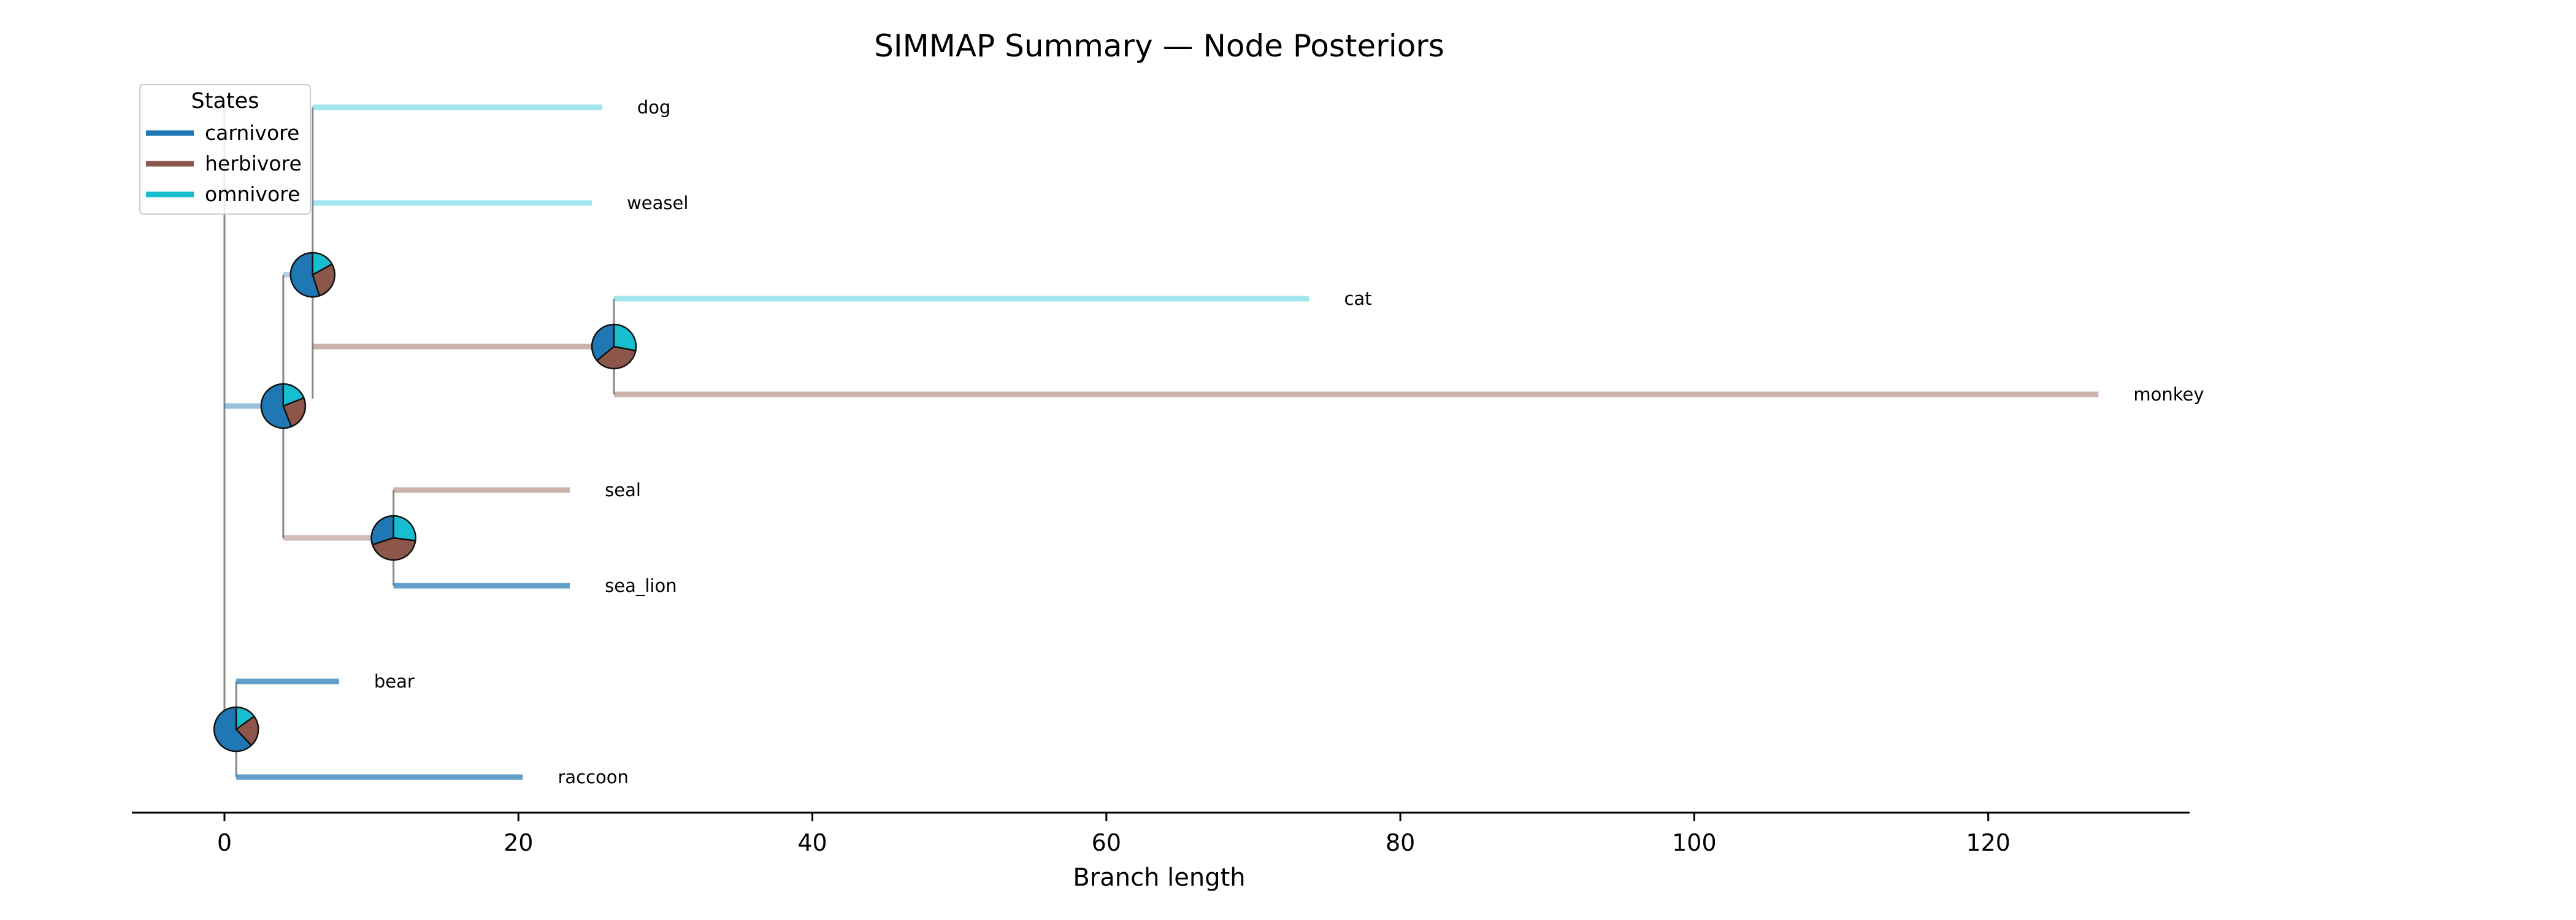 The height and width of the screenshot is (920, 2576). Describe the element at coordinates (1161, 833) in the screenshot. I see `x-axis: 0 20 40 60 80 100 120` at that location.